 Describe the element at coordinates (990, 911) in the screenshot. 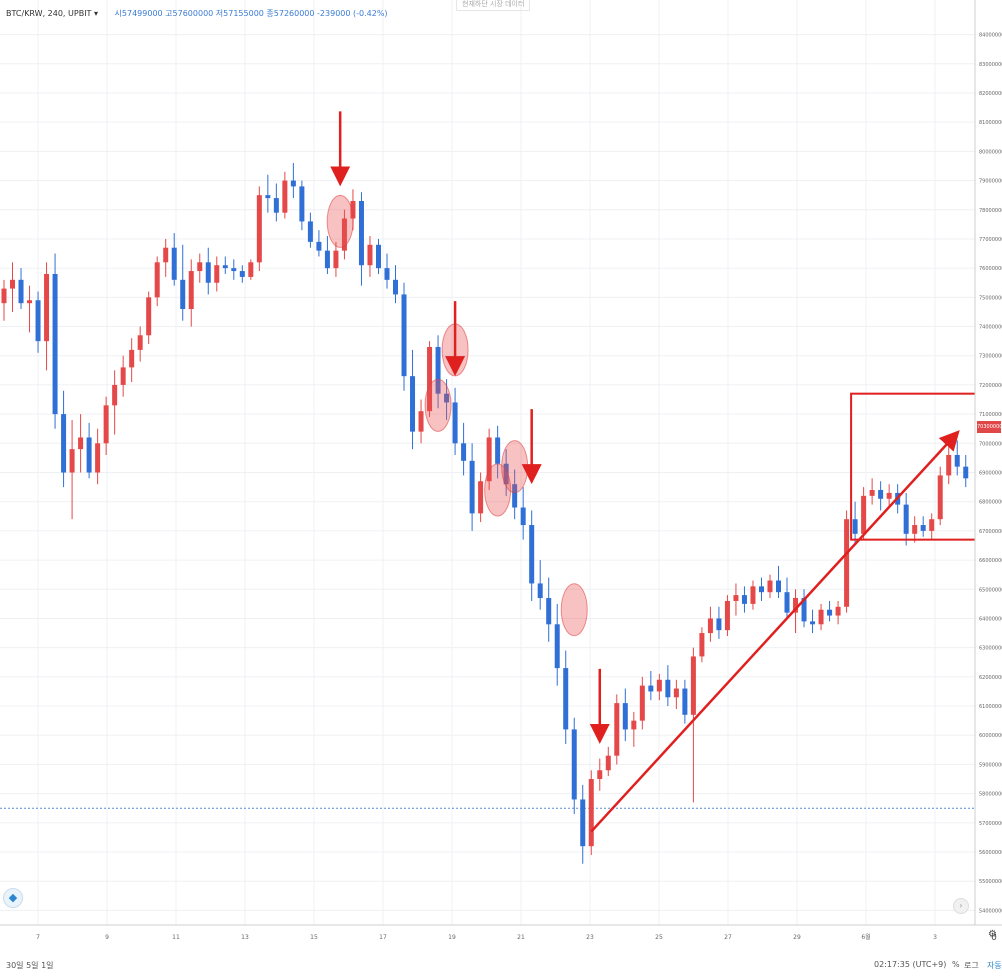

I see `y-tick-label: 54000000` at that location.